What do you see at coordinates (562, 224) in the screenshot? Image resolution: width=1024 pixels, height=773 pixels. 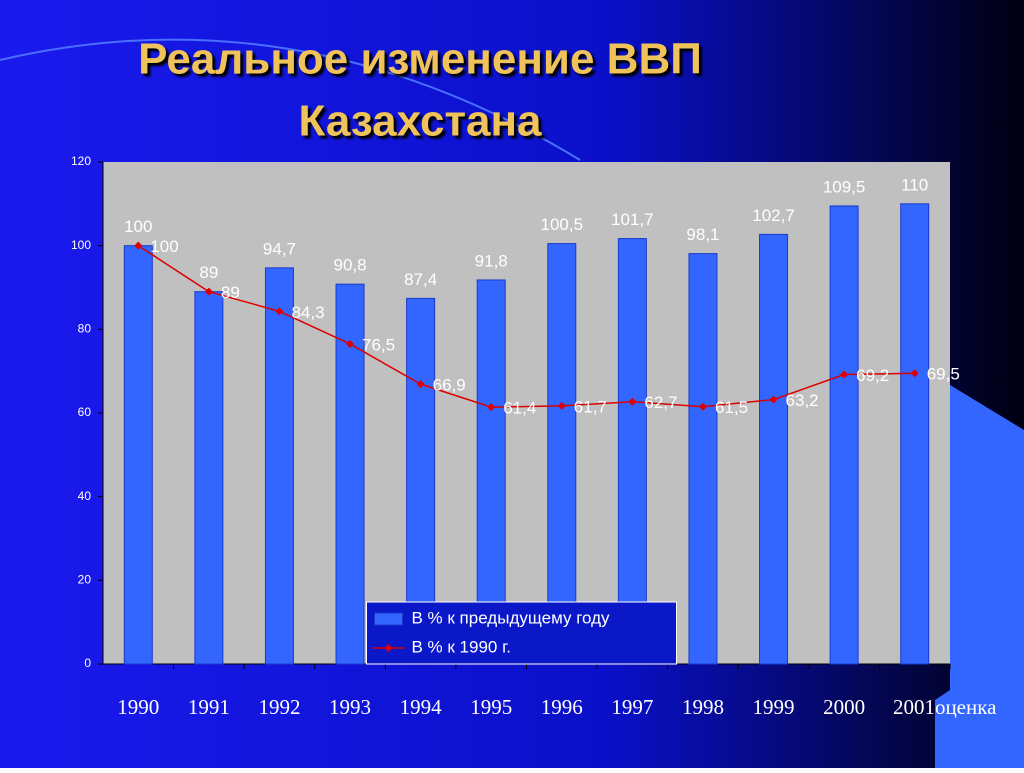 I see `bar-value-label: 100,5` at bounding box center [562, 224].